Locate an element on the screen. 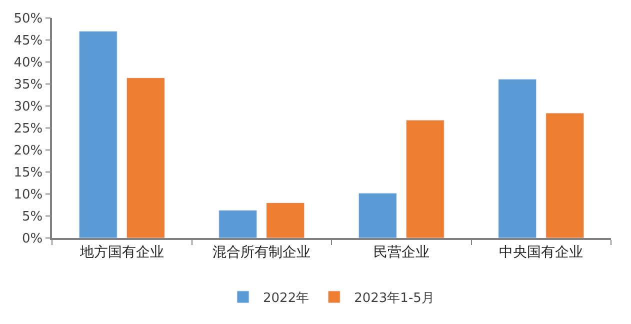 This screenshot has height=324, width=631. legend-label: 2023年1-5月 is located at coordinates (394, 298).